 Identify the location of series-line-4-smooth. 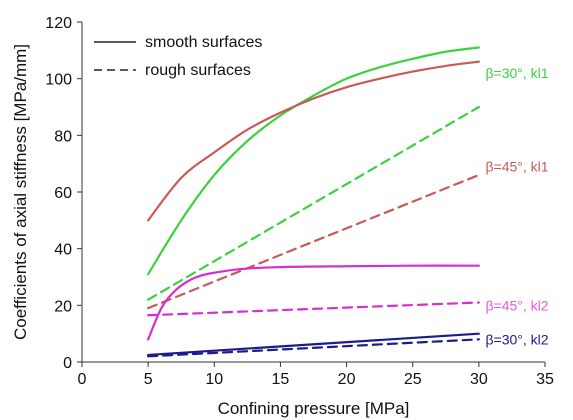
(313, 302).